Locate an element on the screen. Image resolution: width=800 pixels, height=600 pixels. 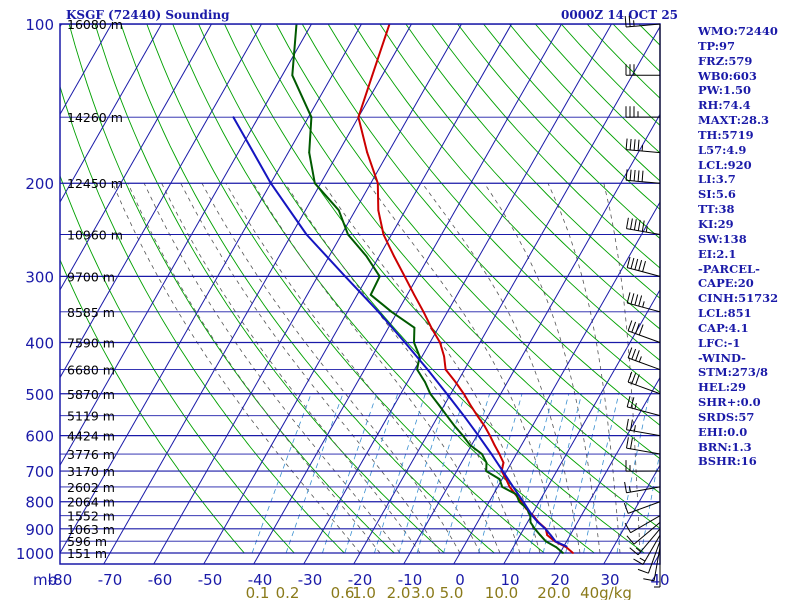
temperature-tick-label: 10 is located at coordinates (509, 580).